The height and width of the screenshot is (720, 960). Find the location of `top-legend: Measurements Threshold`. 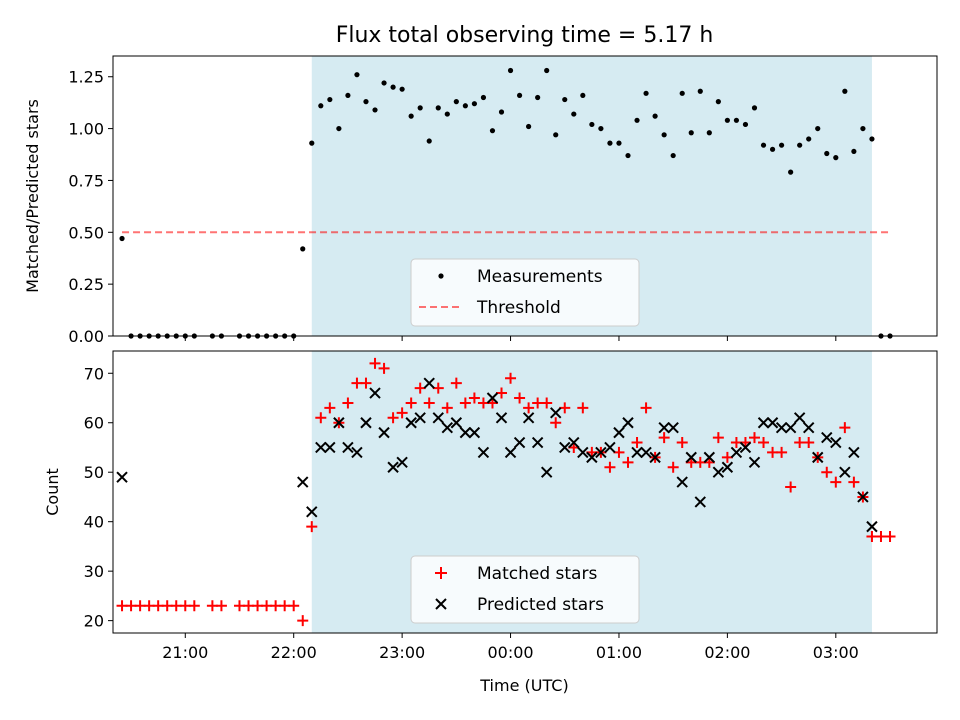

top-legend: Measurements Threshold is located at coordinates (525, 292).